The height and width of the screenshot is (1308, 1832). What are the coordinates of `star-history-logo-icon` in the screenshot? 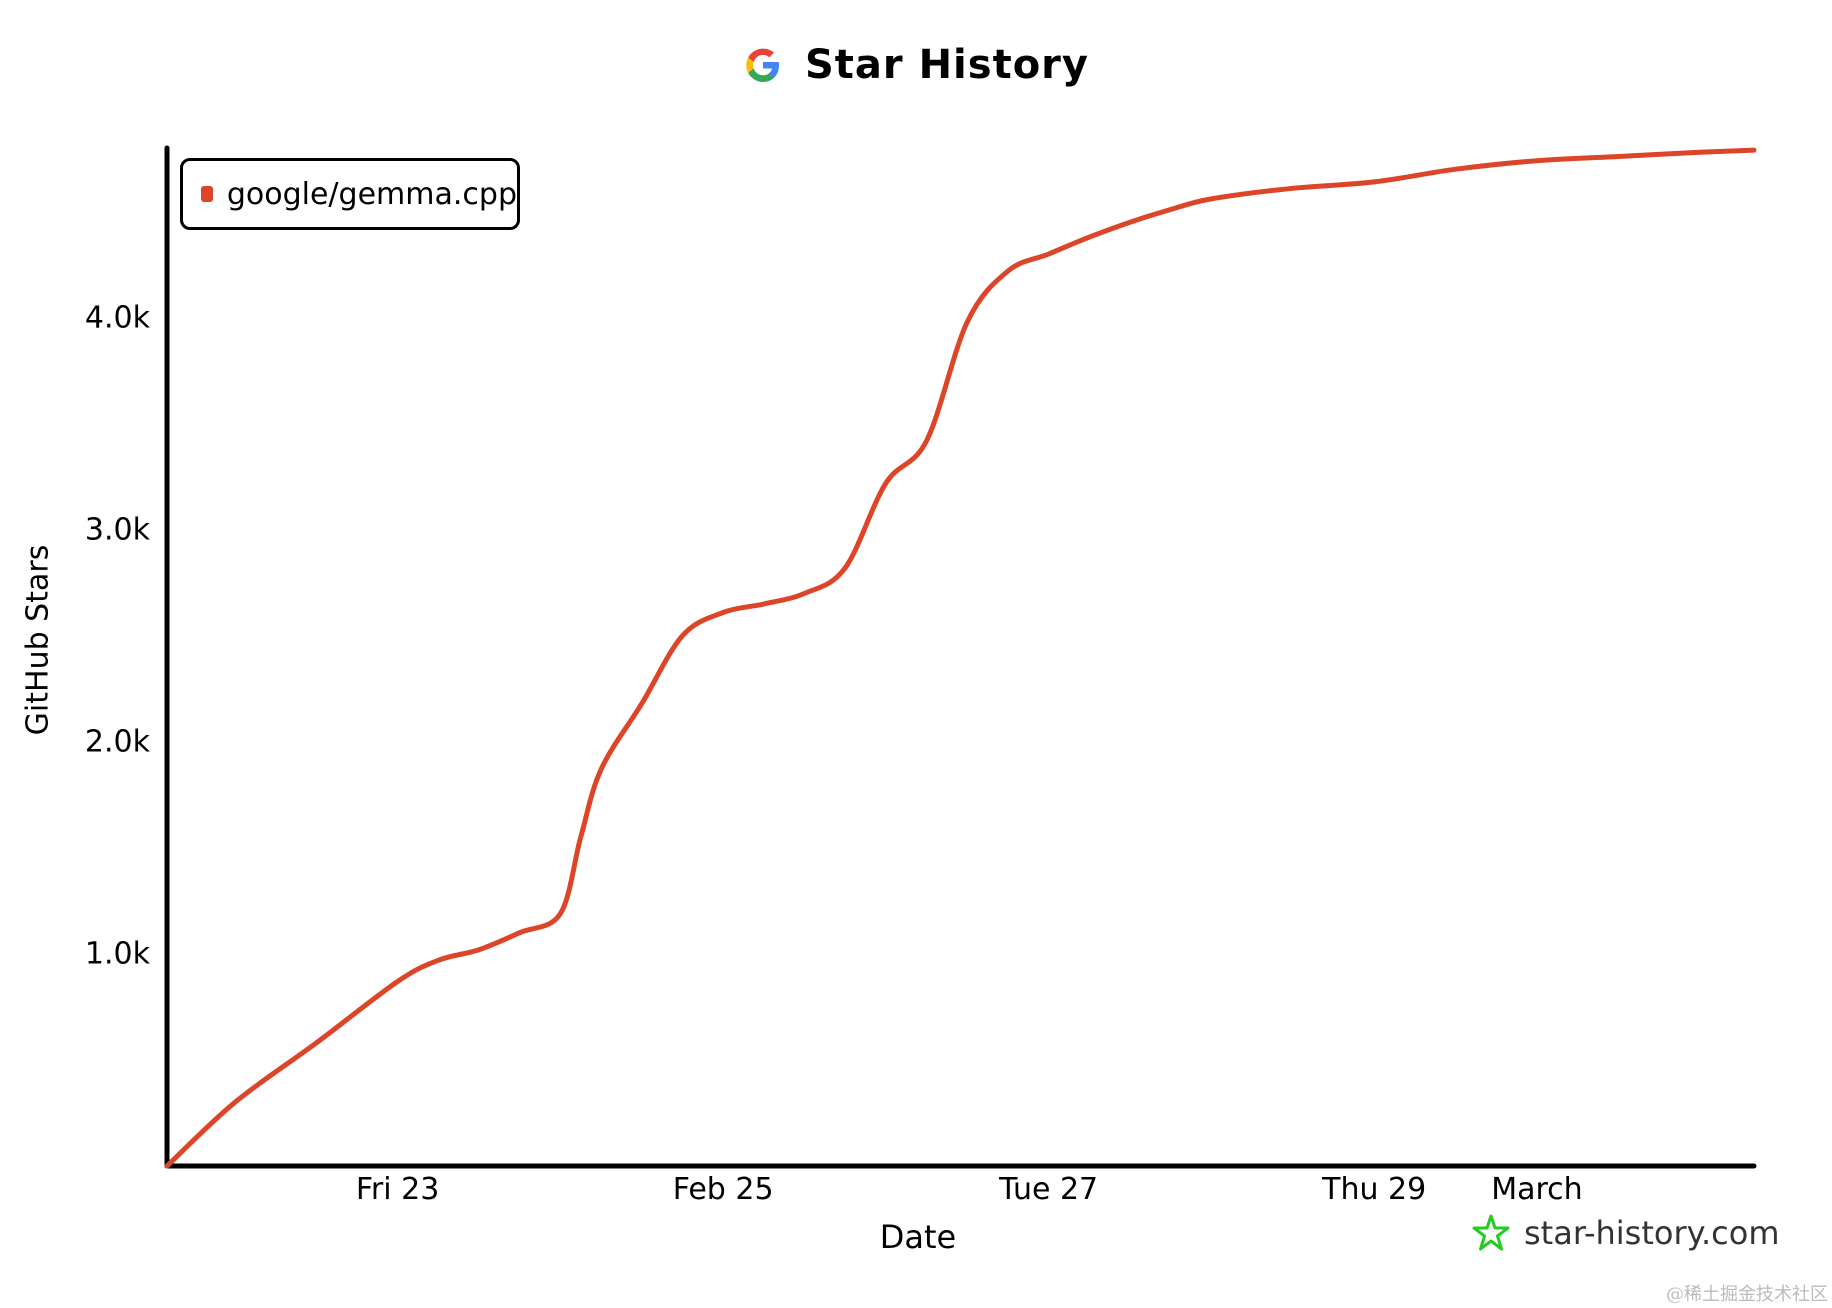 It's located at (1491, 1232).